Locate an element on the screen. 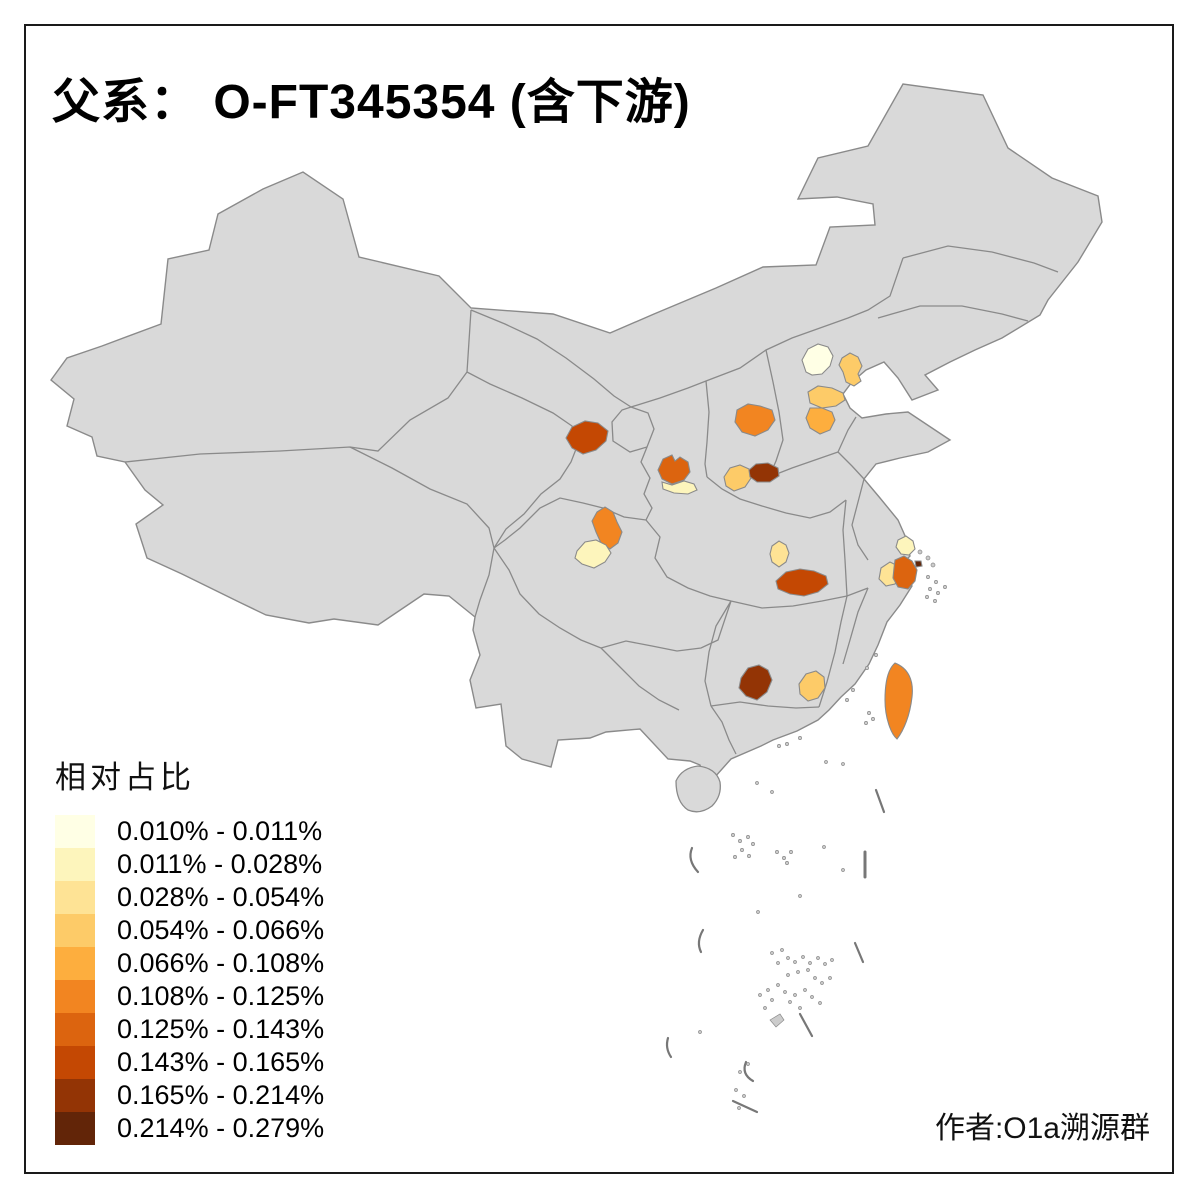 Image resolution: width=1200 pixels, height=1200 pixels. legend-row: 0.054% - 0.066% is located at coordinates (189, 930).